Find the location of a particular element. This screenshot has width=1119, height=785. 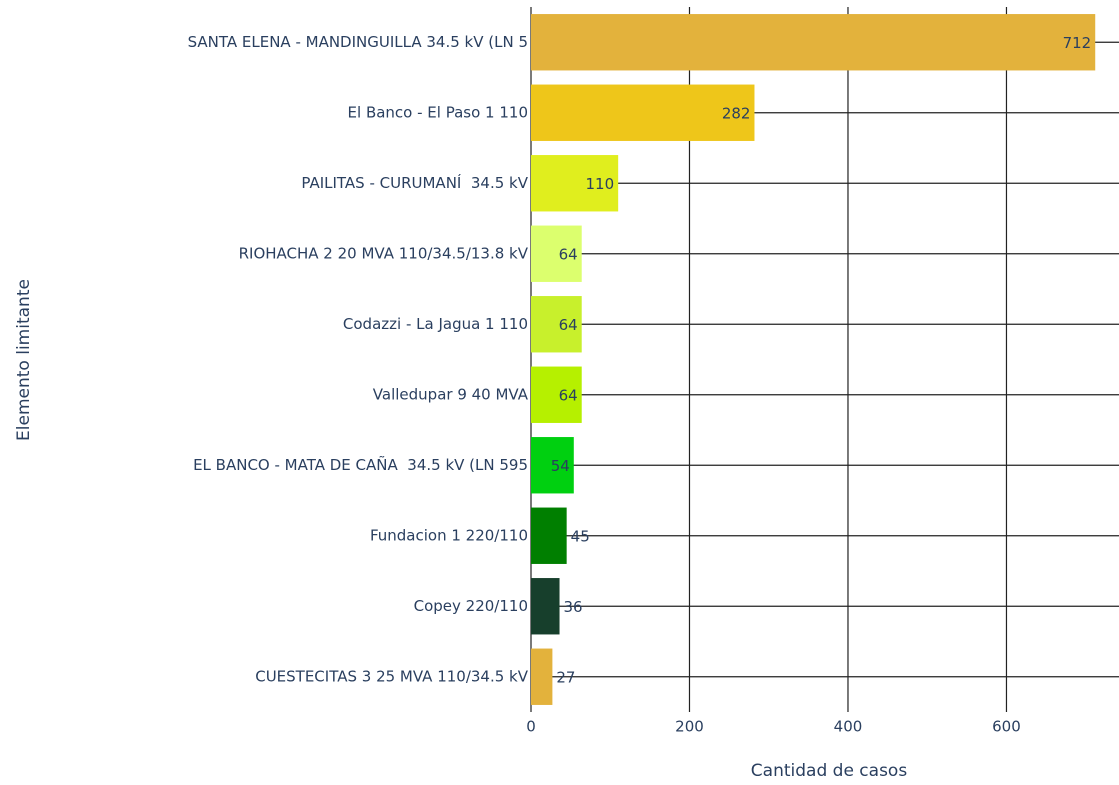

value-label: 110 is located at coordinates (600, 184).